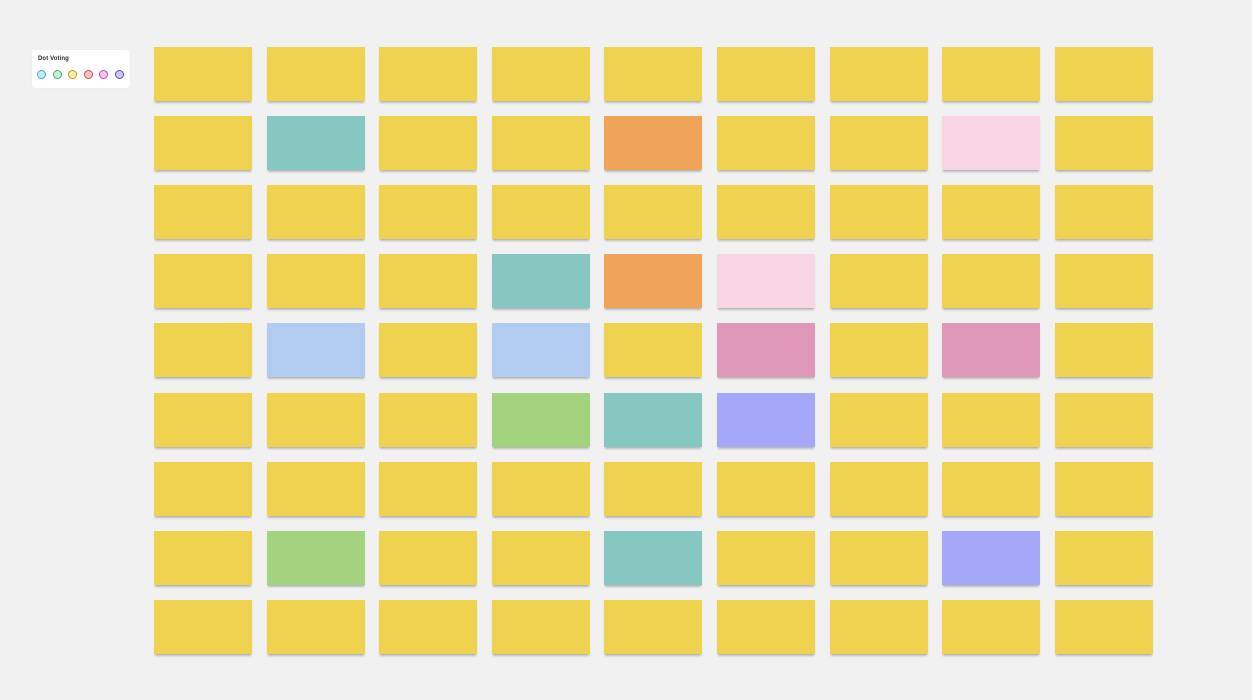  Describe the element at coordinates (104, 74) in the screenshot. I see `voting-dot-pink` at that location.